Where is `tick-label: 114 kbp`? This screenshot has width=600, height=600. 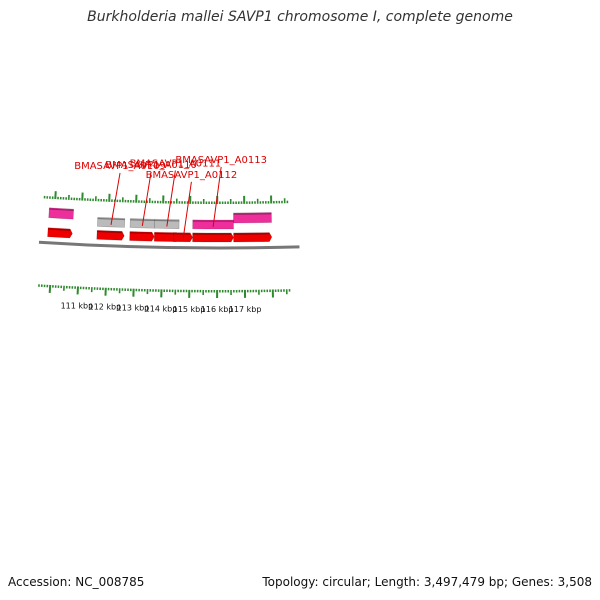
tick-label: 114 kbp is located at coordinates (161, 308).